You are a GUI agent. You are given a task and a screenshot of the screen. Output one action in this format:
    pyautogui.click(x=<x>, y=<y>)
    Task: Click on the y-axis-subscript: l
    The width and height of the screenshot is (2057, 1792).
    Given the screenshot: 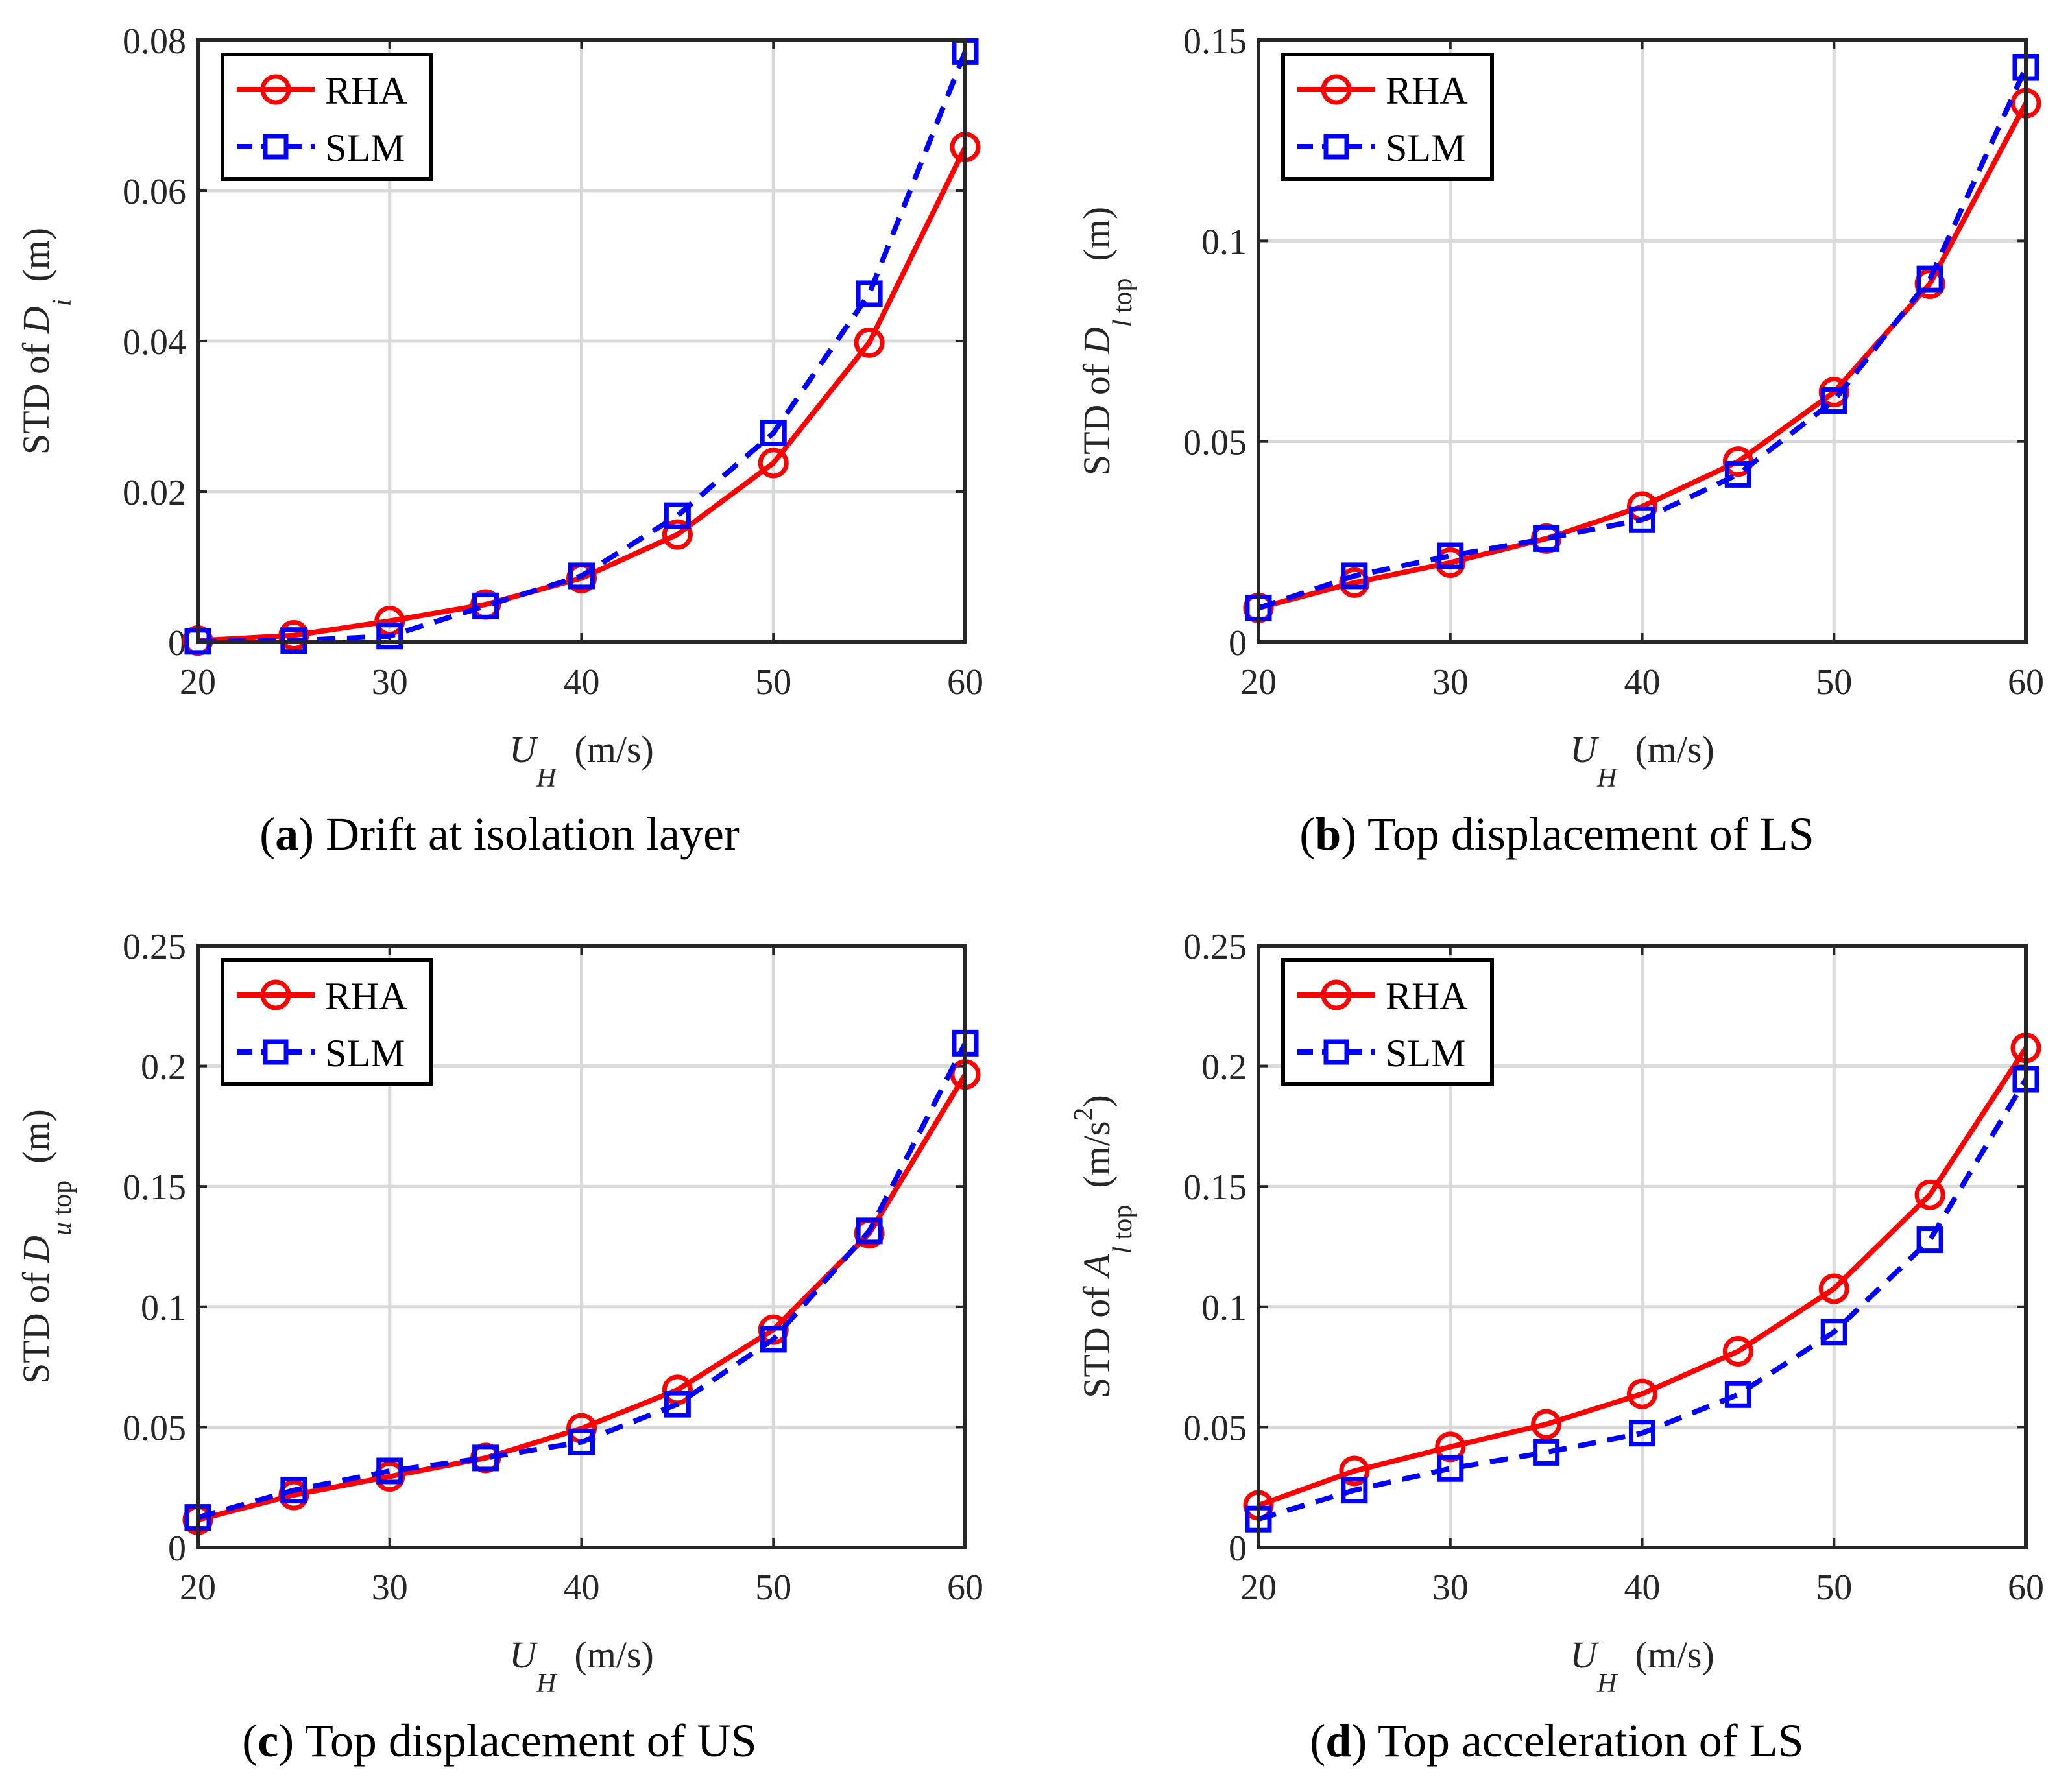 What is the action you would take?
    pyautogui.click(x=1123, y=324)
    